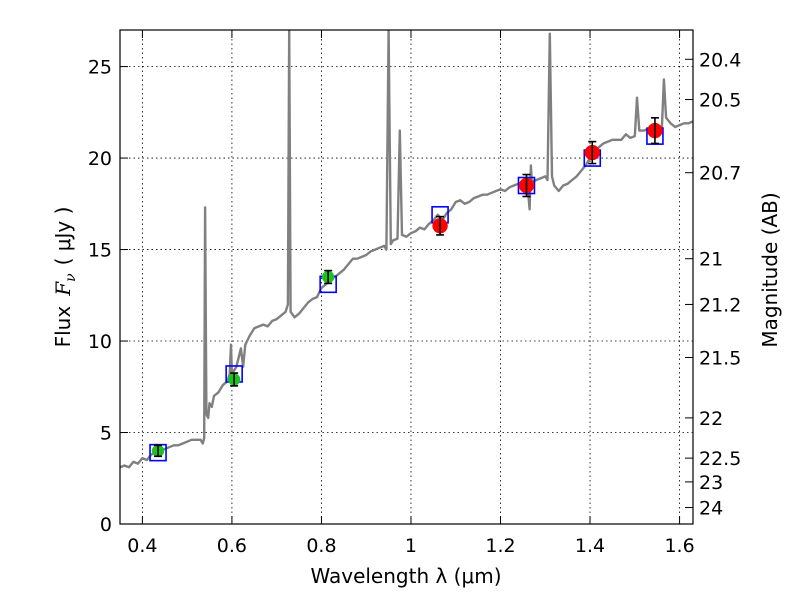  What do you see at coordinates (711, 260) in the screenshot?
I see `y2-tick-label: 21` at bounding box center [711, 260].